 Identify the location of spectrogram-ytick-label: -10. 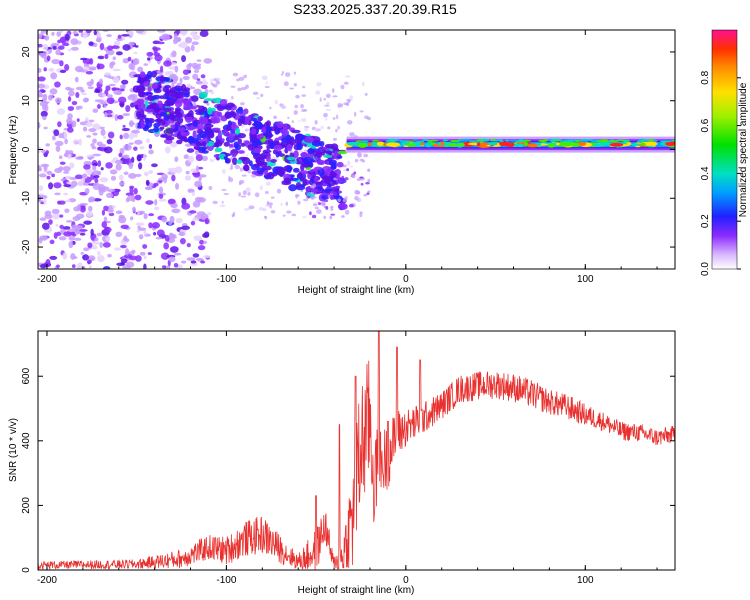
(26, 198).